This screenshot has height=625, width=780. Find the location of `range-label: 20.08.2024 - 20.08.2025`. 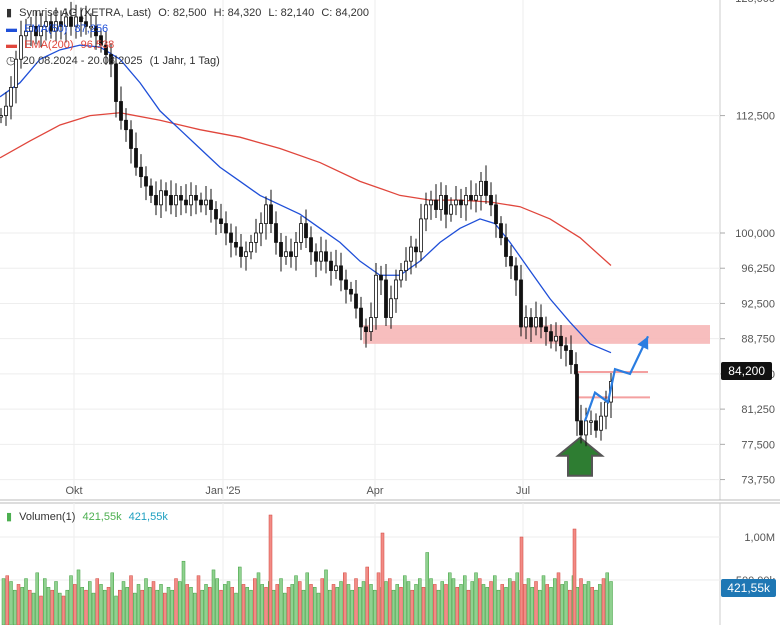

range-label: 20.08.2024 - 20.08.2025 is located at coordinates (82, 61).